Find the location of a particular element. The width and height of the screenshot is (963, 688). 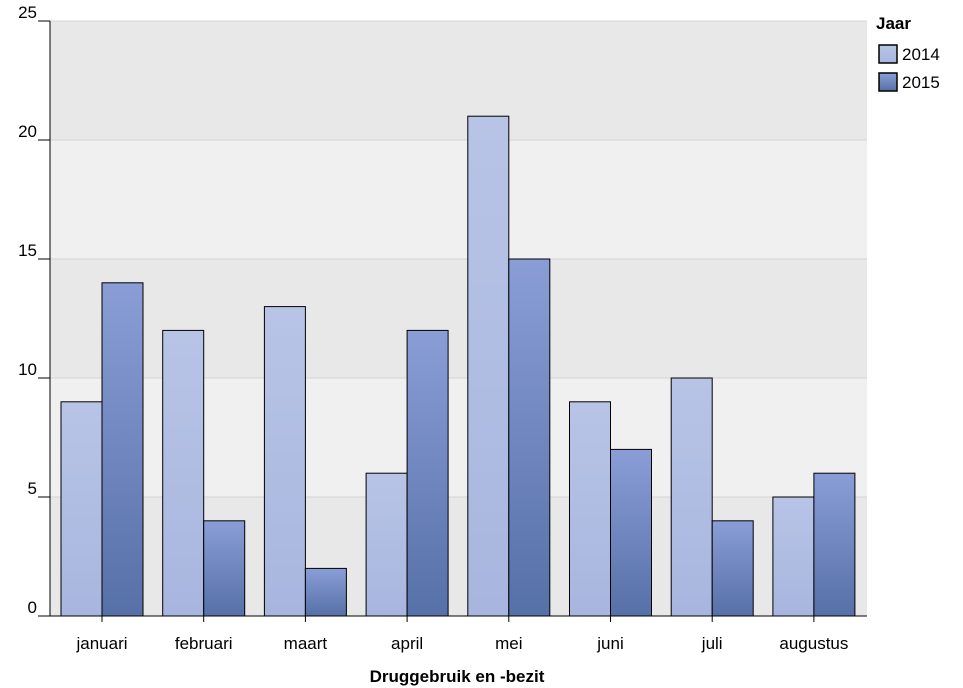

bar-2015-maart is located at coordinates (325, 592).